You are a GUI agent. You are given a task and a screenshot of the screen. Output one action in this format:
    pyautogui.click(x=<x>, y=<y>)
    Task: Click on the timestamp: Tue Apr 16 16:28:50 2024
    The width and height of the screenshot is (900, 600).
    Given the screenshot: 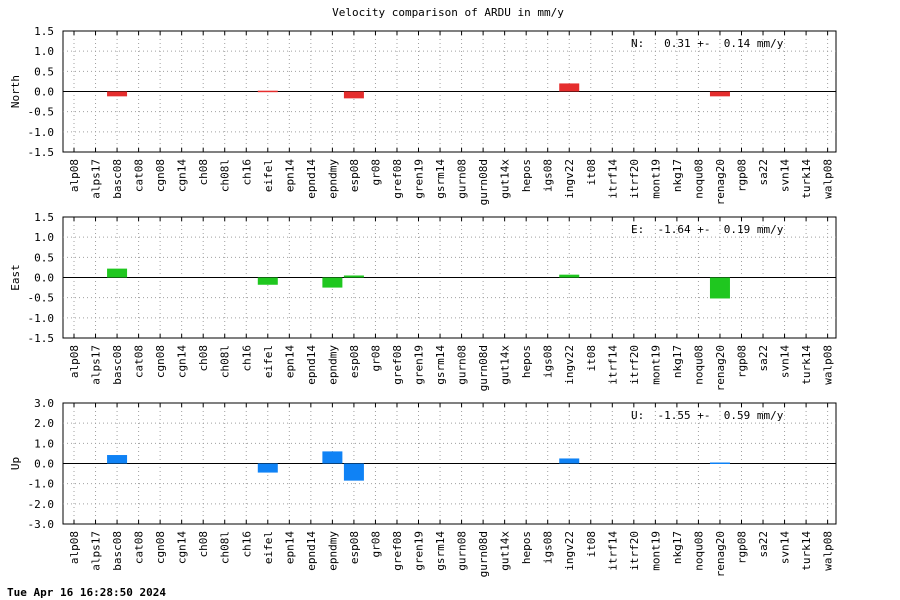 What is the action you would take?
    pyautogui.click(x=86, y=592)
    